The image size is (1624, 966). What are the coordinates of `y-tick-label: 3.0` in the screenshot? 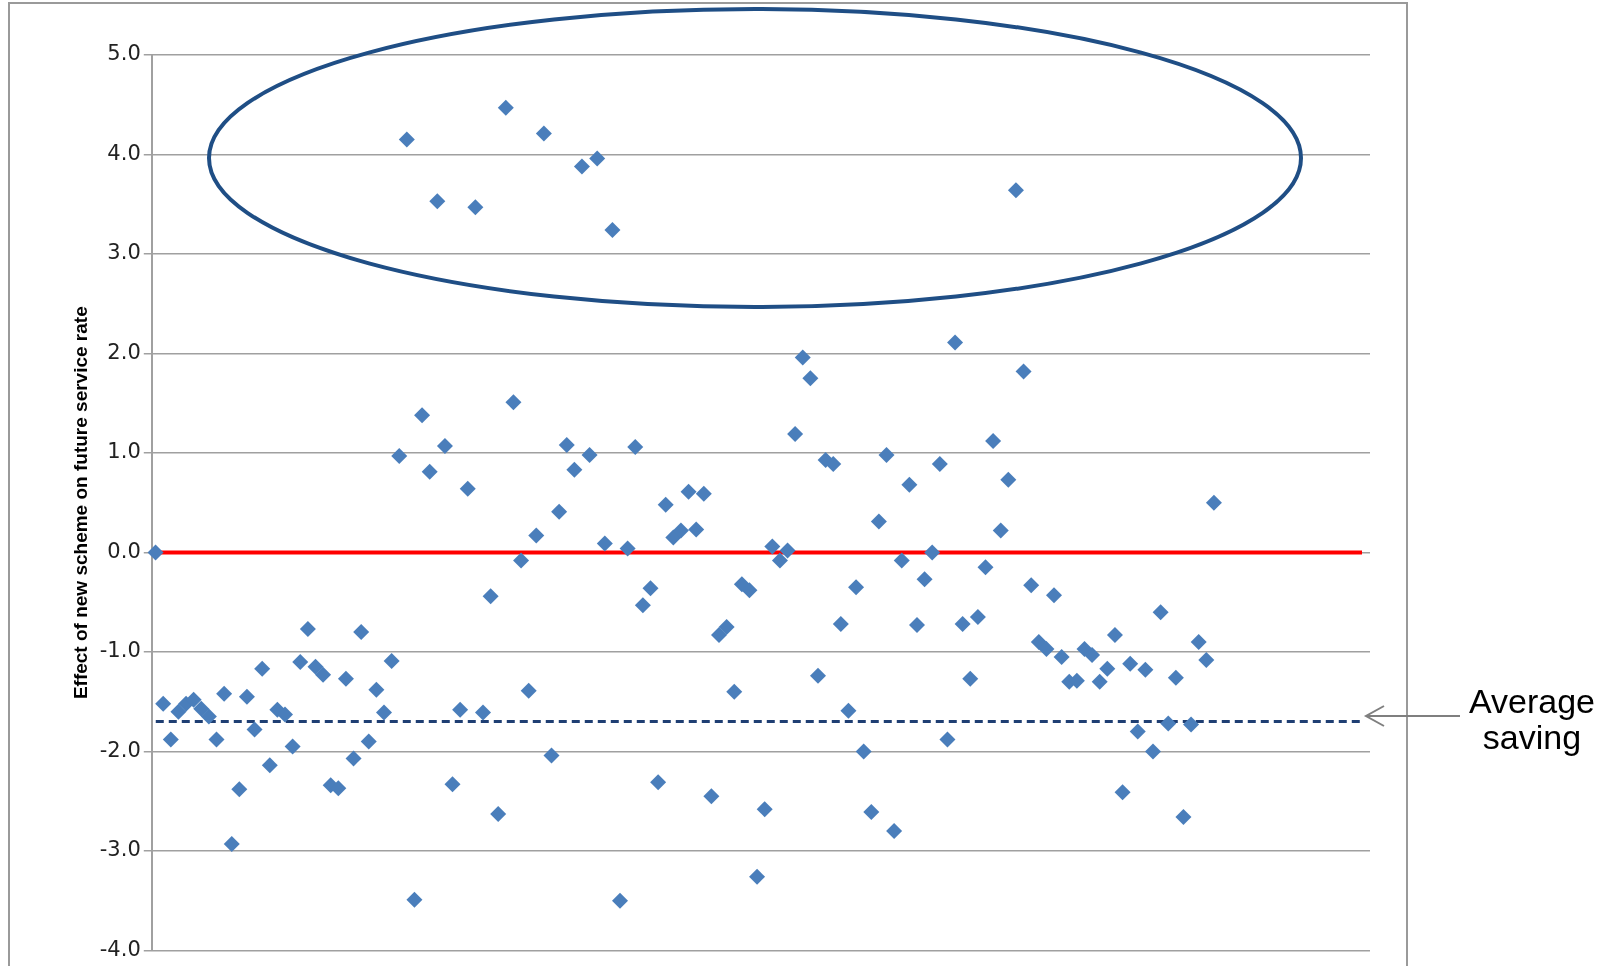 It's located at (124, 252).